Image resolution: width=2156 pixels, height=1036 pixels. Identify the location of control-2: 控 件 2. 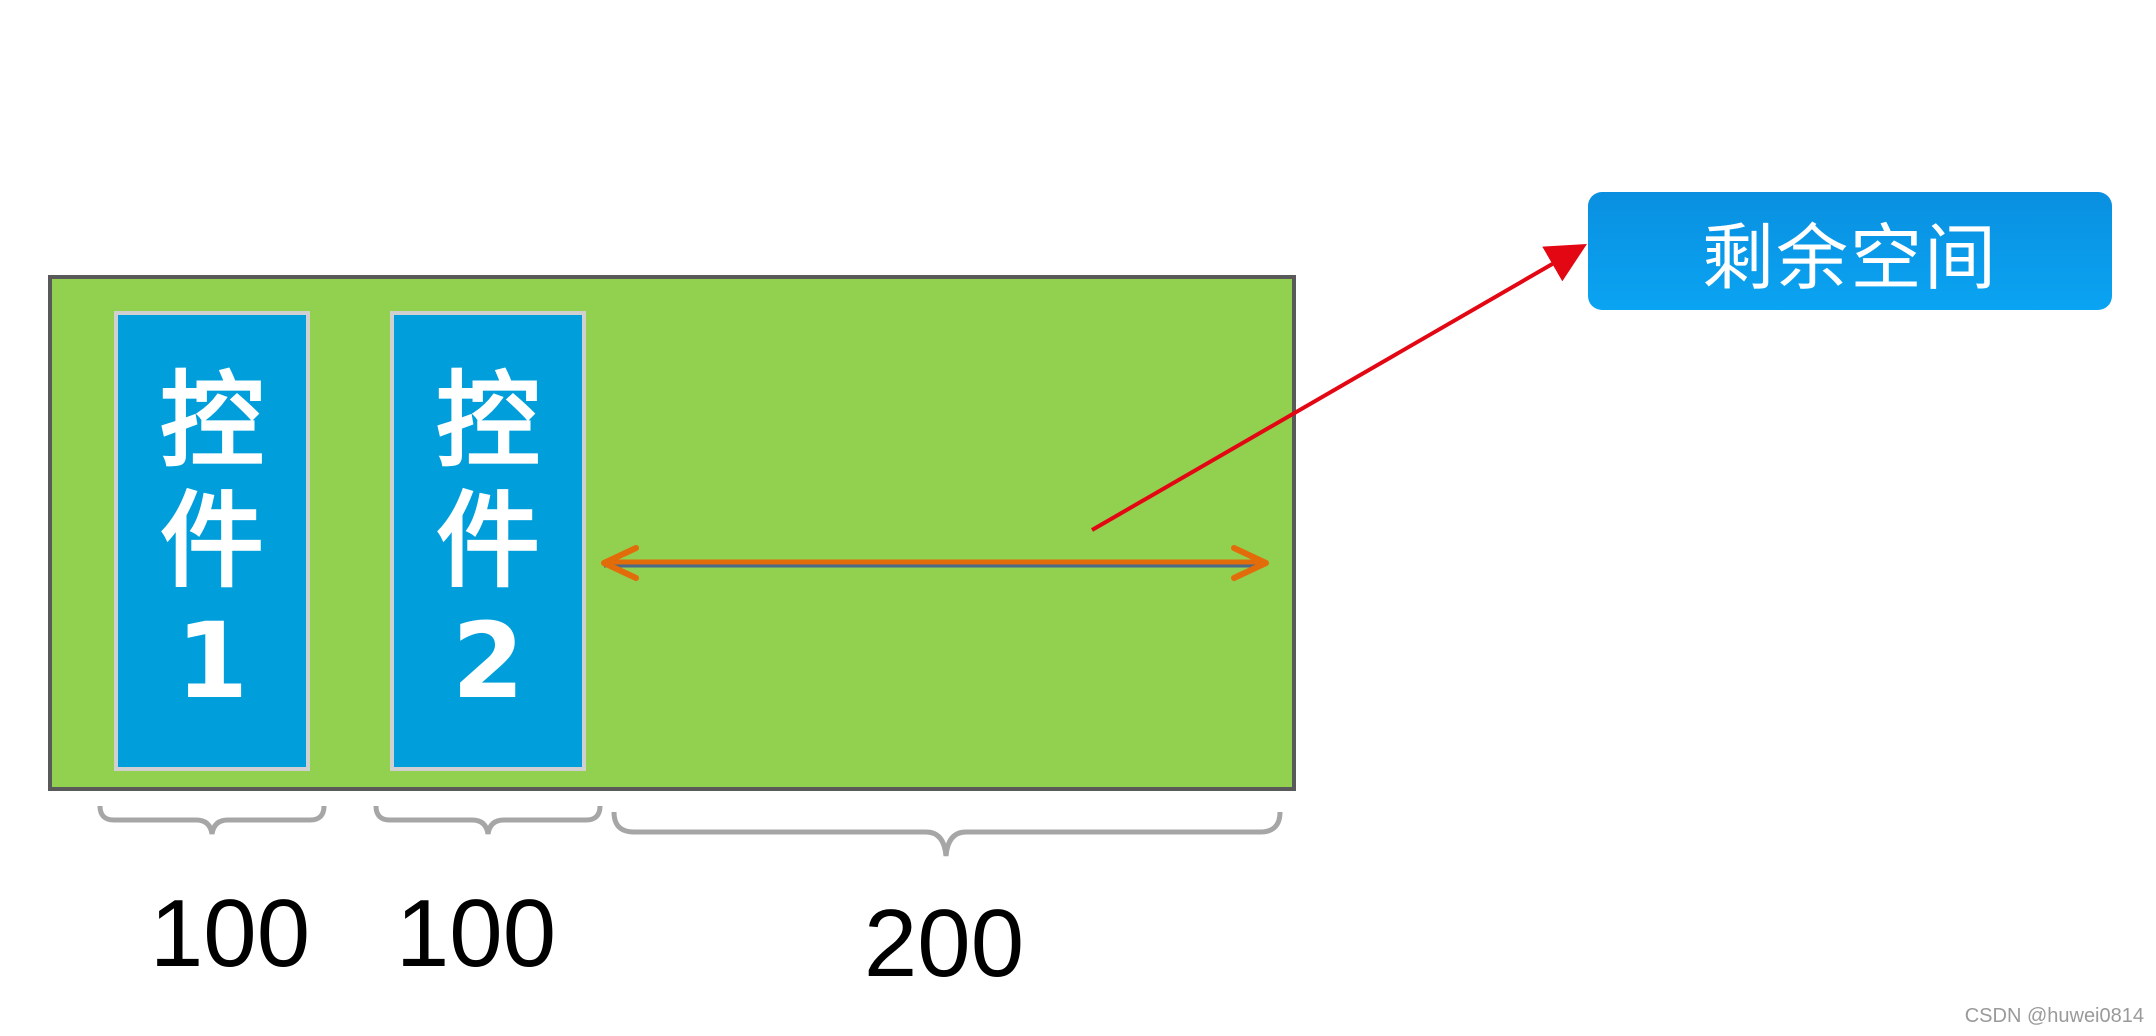
(488, 541).